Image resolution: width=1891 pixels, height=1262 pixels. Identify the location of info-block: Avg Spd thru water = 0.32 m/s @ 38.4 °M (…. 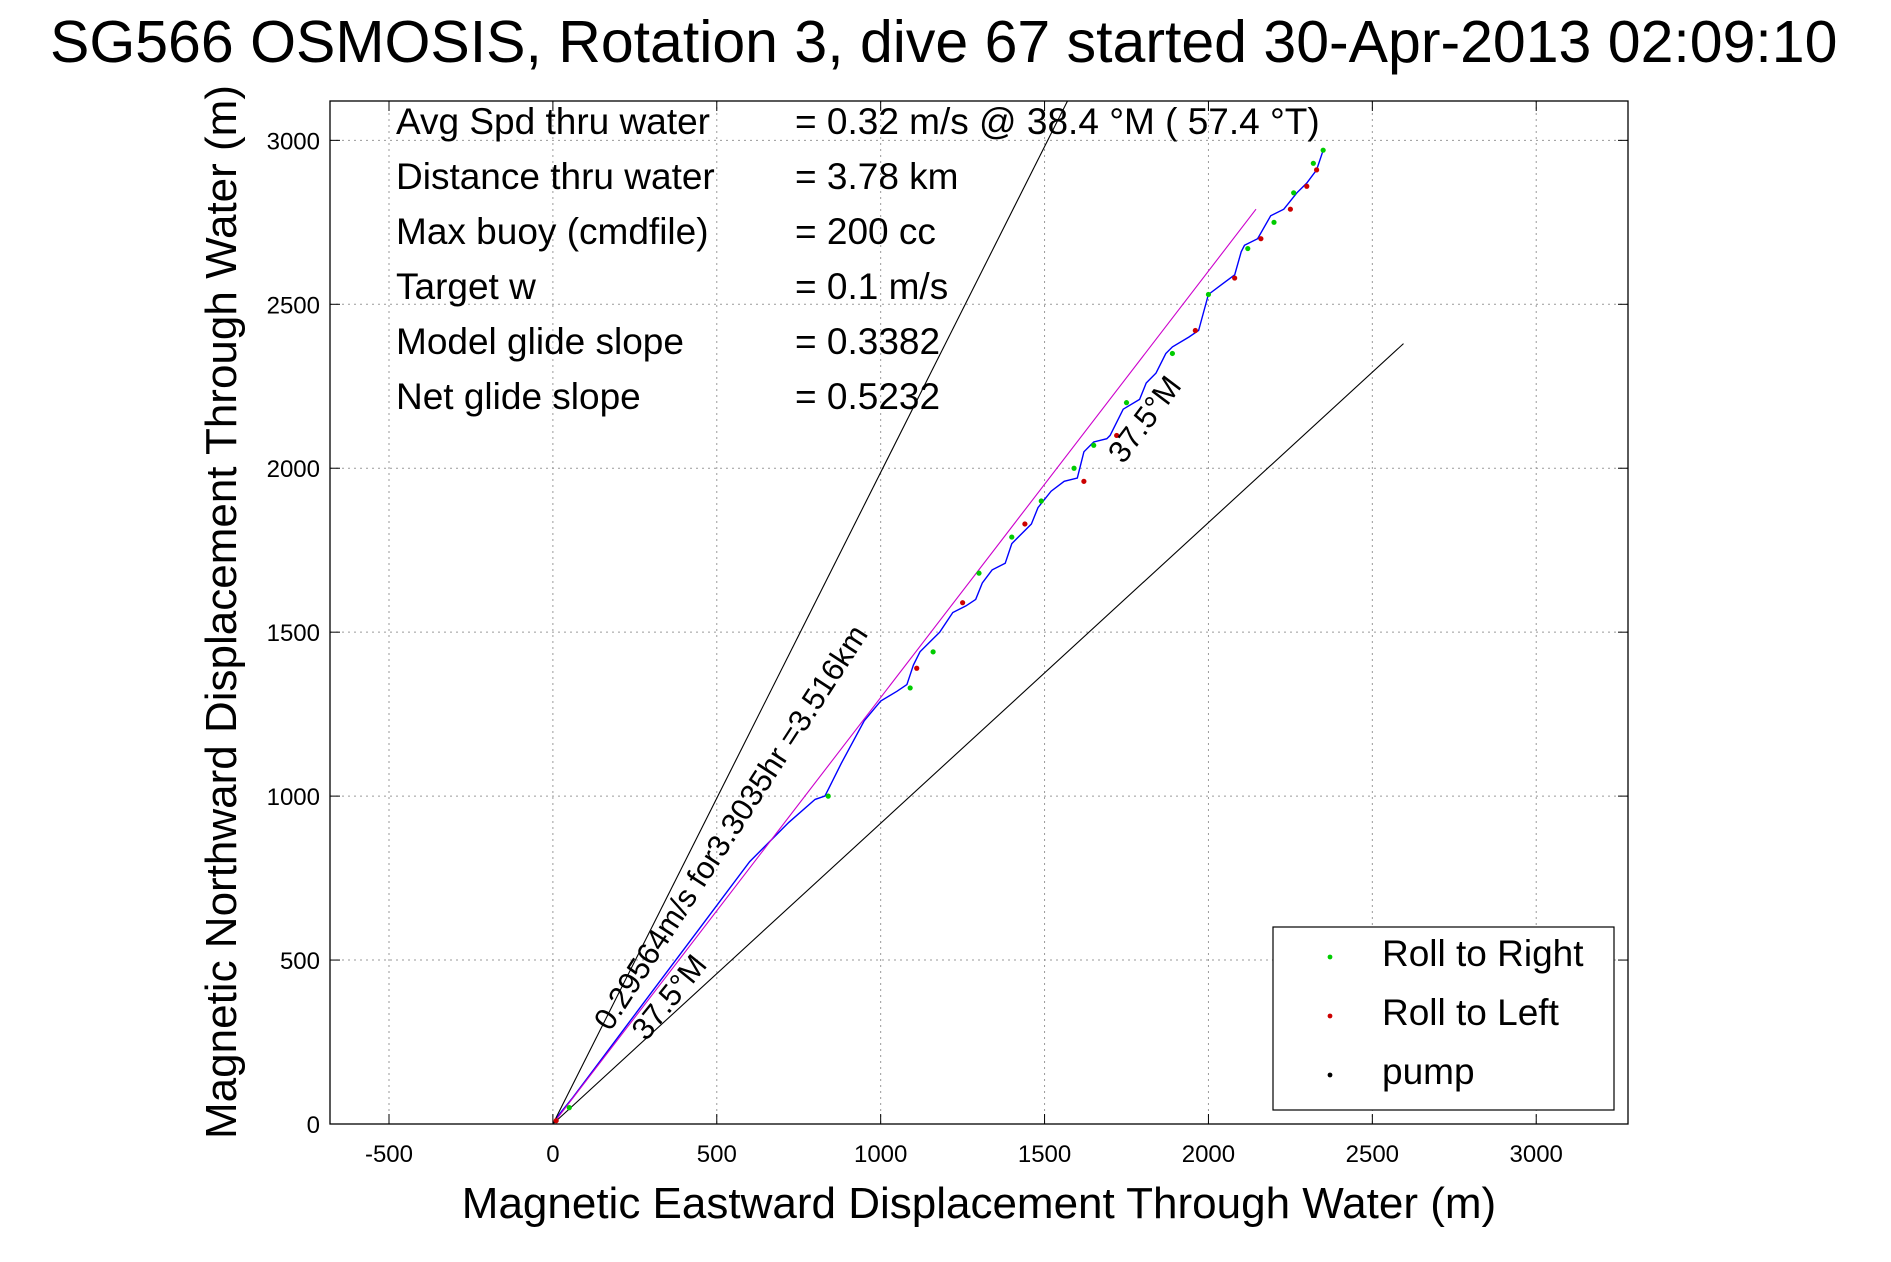
(858, 259).